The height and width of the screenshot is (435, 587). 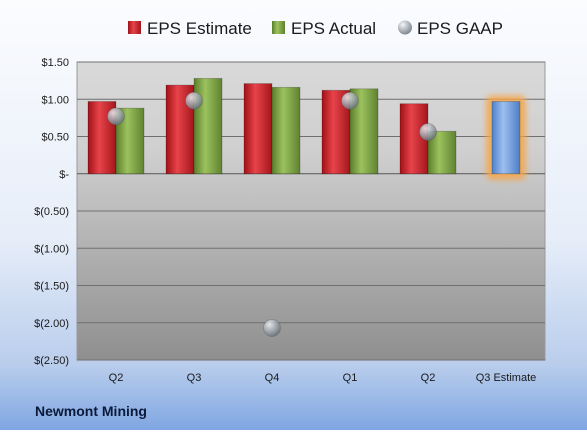 What do you see at coordinates (55, 100) in the screenshot?
I see `y-tick-label: $1.00` at bounding box center [55, 100].